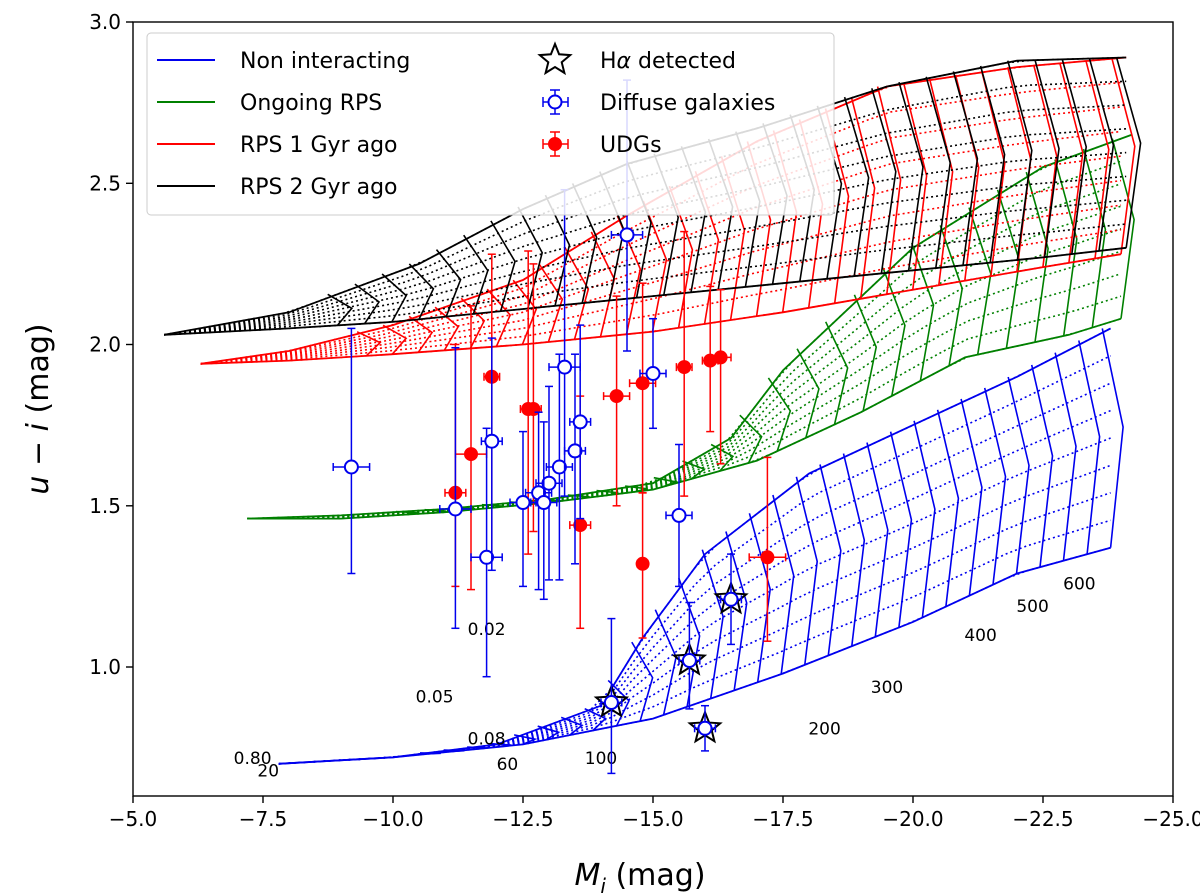 The image size is (1200, 896). I want to click on age-label: 100, so click(601, 759).